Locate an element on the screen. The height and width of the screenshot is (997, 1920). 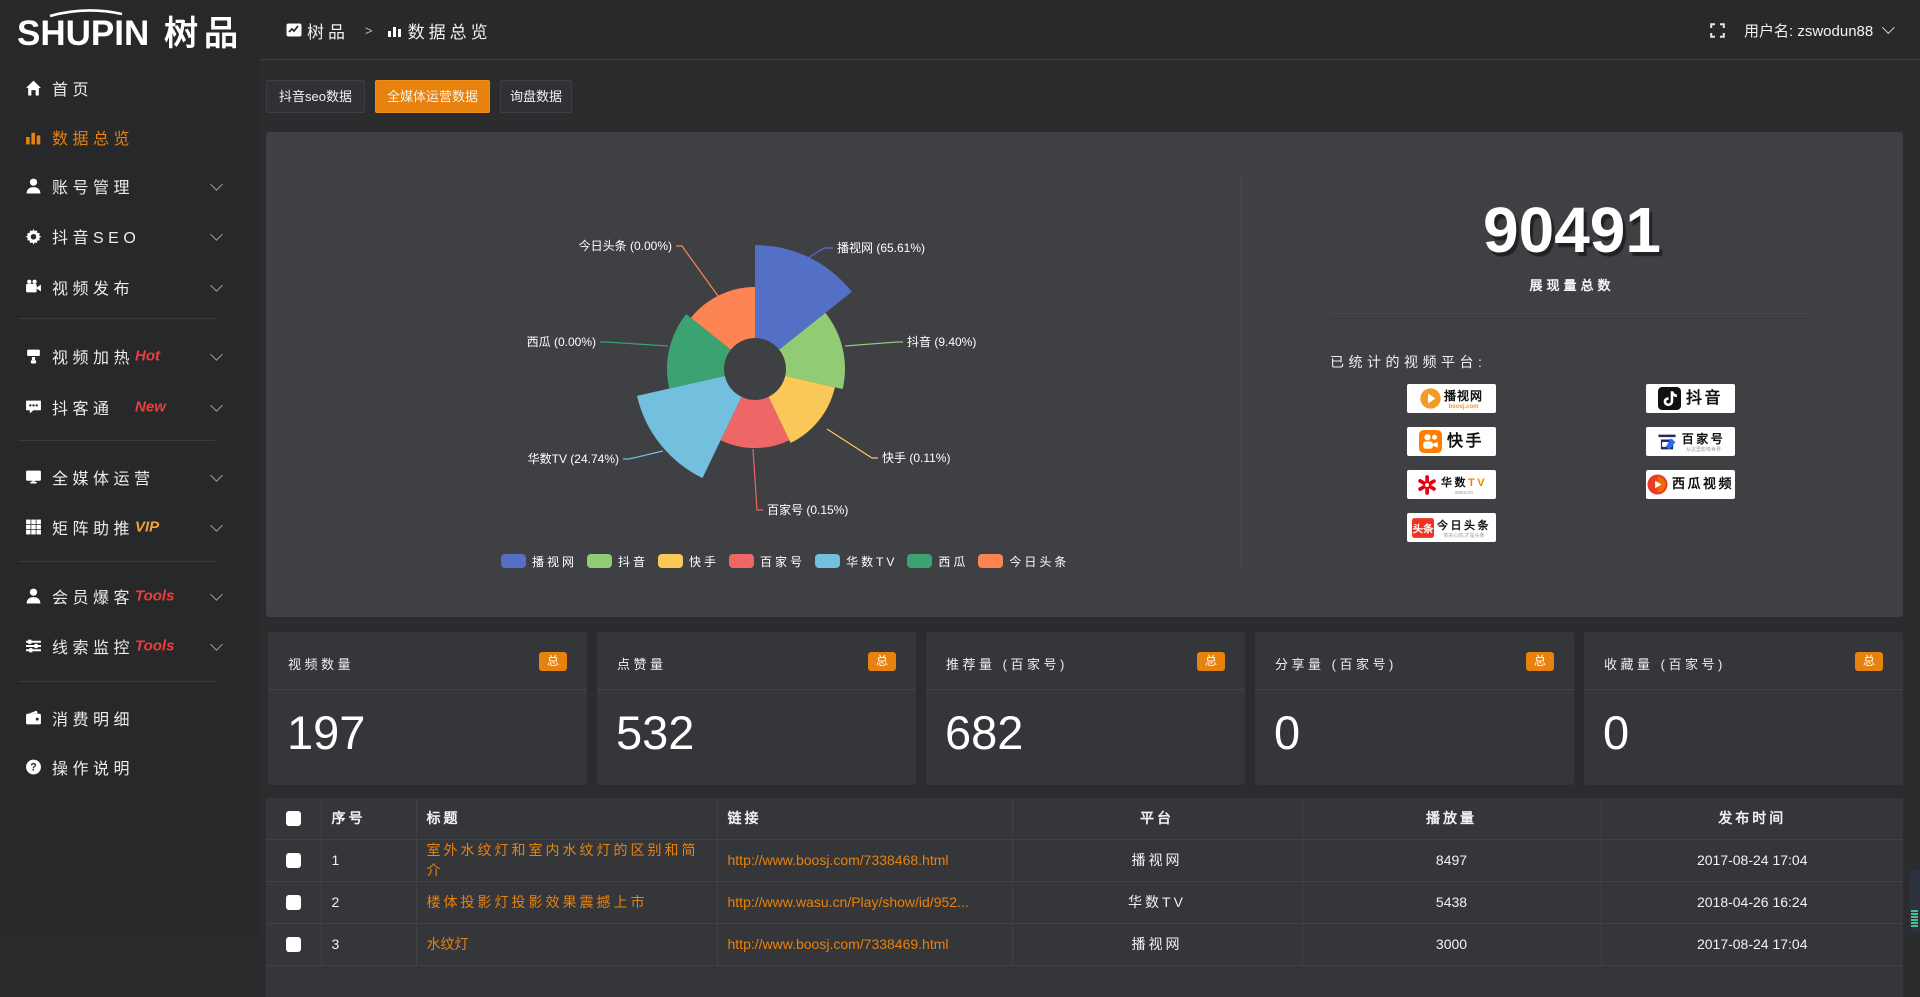
svg-text: 树品 is located at coordinates (200, 32).